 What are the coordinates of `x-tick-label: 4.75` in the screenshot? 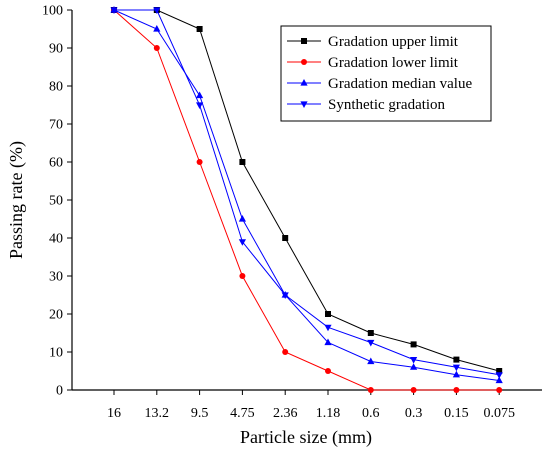 It's located at (242, 413).